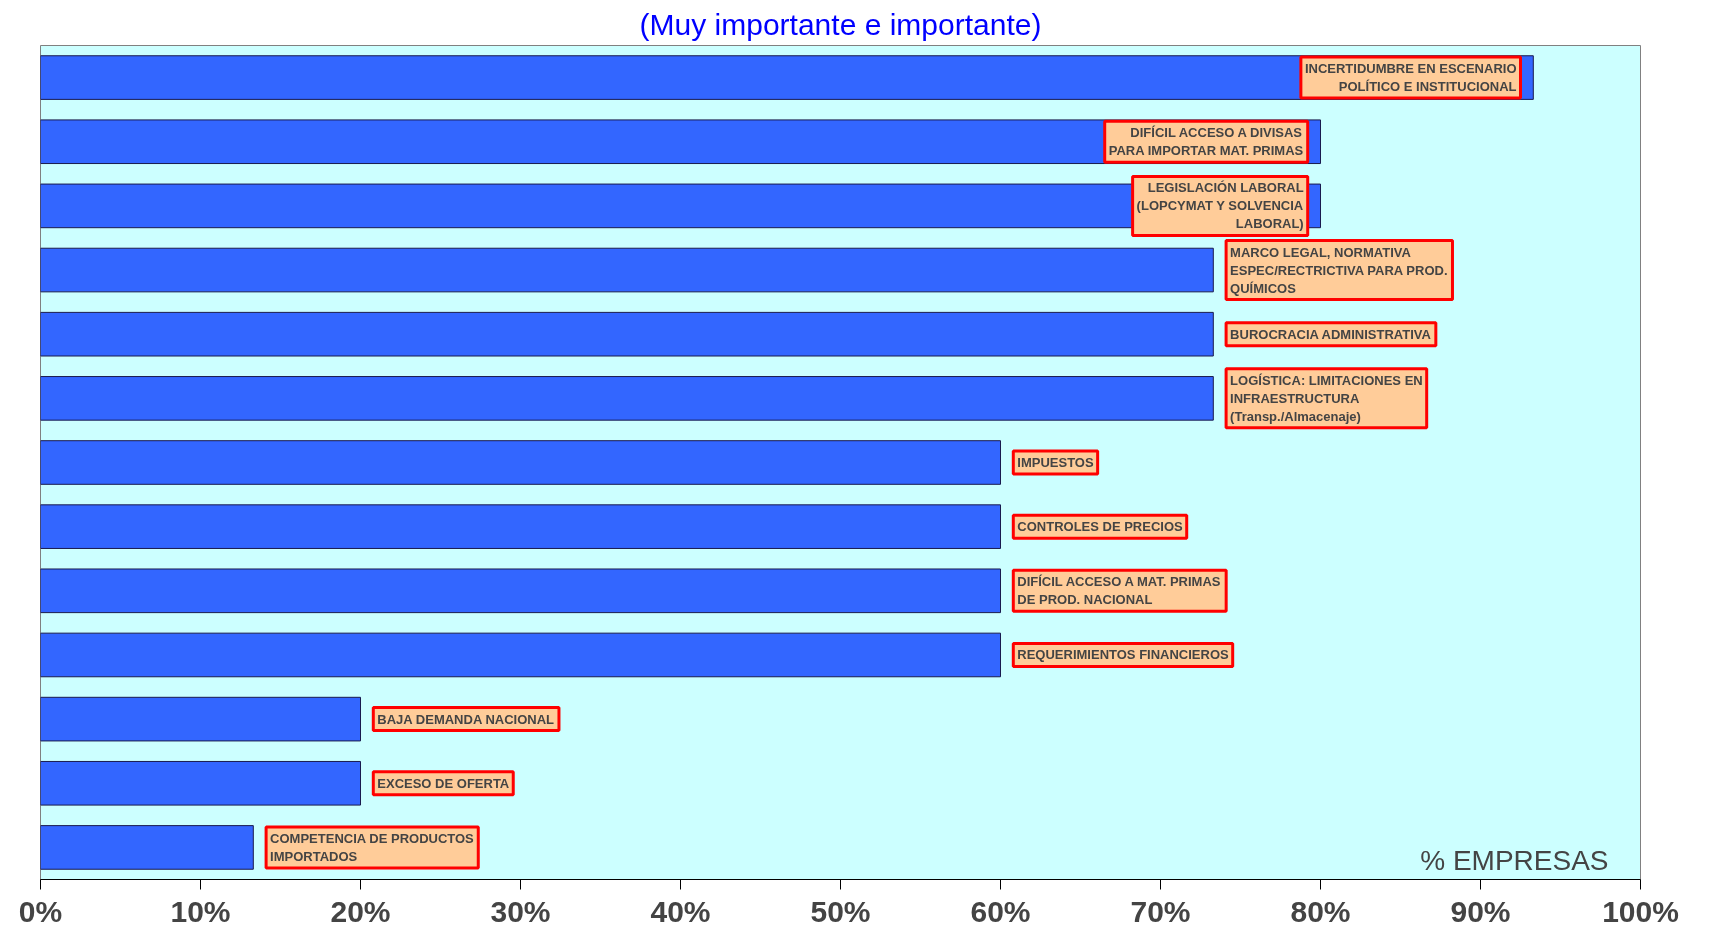 This screenshot has height=944, width=1724. I want to click on x-tick-label: 10%, so click(200, 911).